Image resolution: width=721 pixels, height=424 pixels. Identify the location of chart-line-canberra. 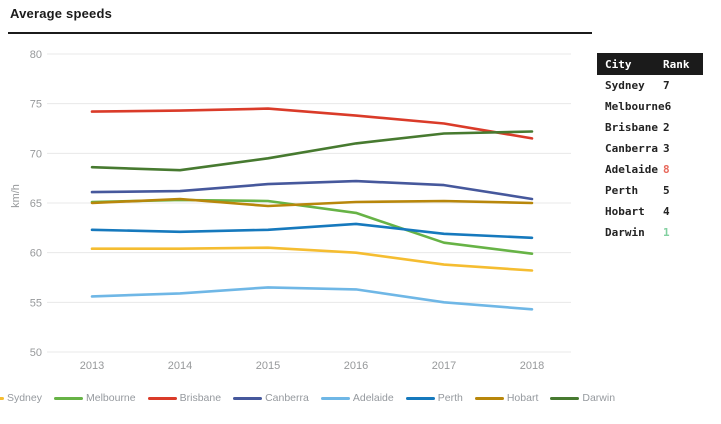
(312, 190).